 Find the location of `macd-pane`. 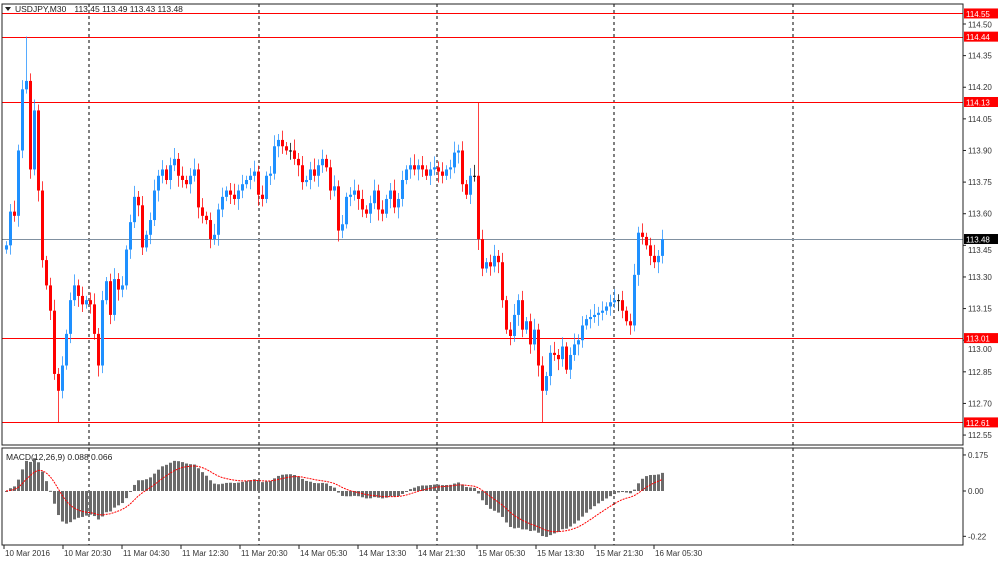

macd-pane is located at coordinates (334, 497).